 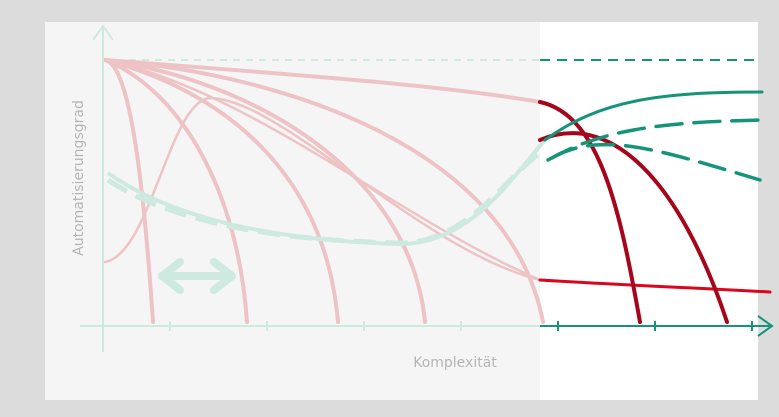 What do you see at coordinates (197, 276) in the screenshot?
I see `double-arrow-icon` at bounding box center [197, 276].